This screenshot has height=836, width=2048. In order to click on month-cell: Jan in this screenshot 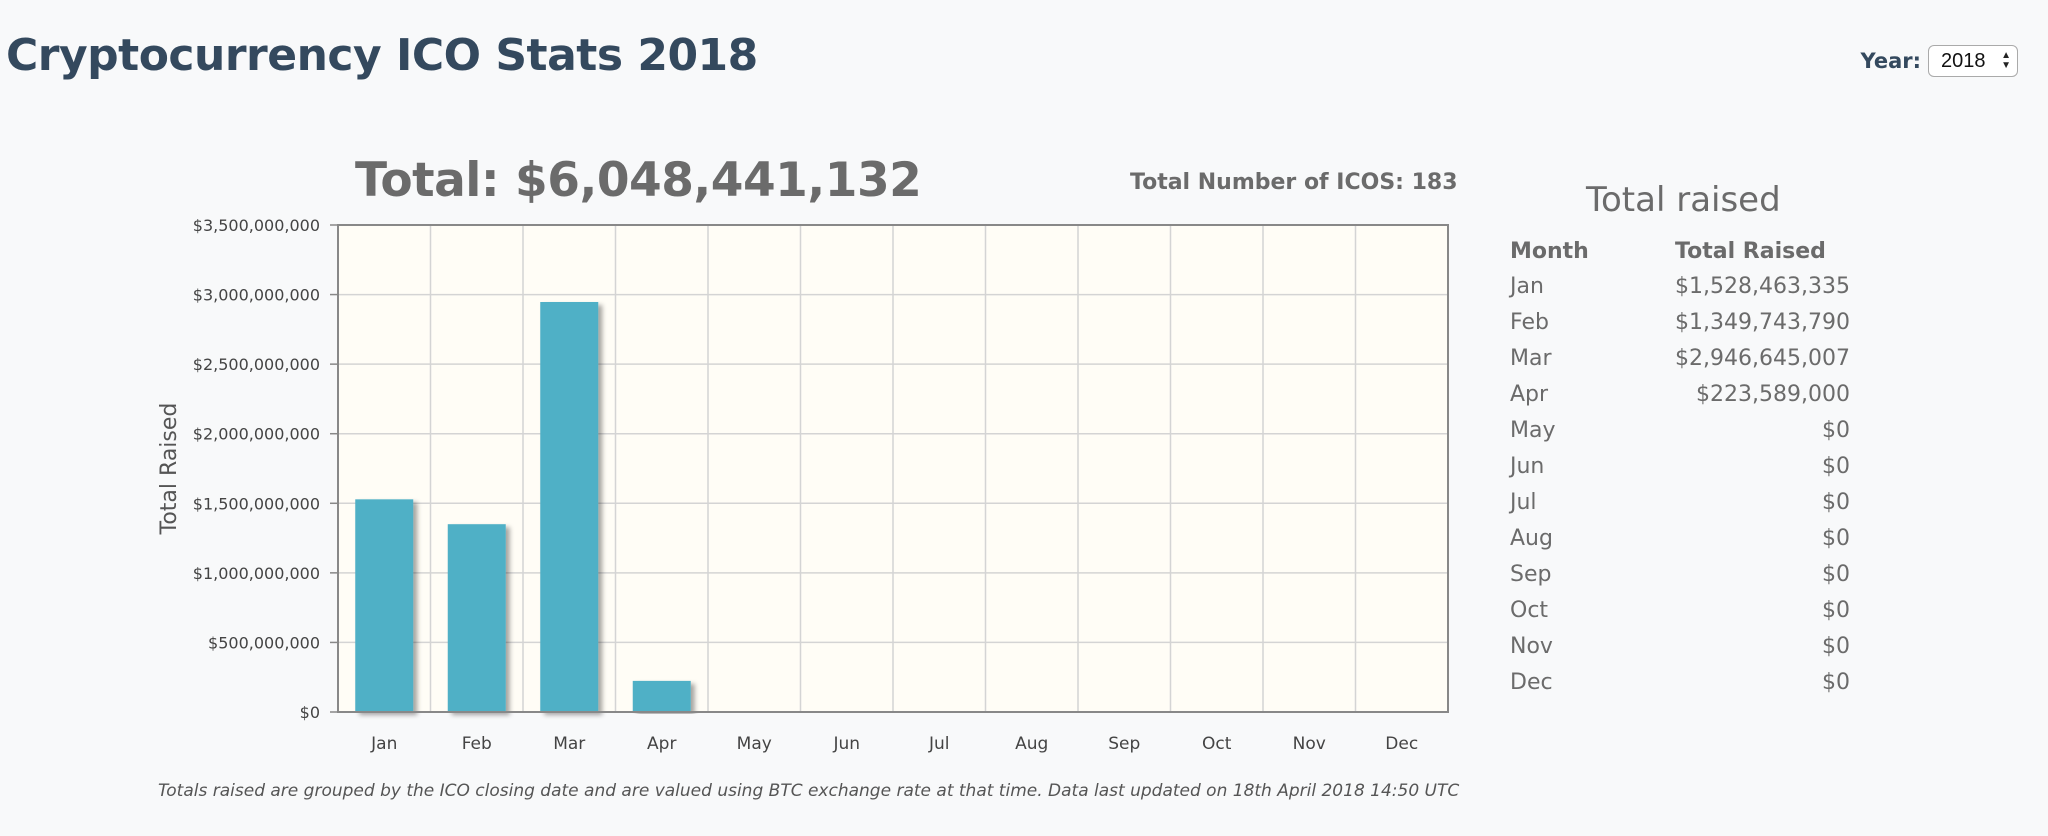, I will do `click(1527, 286)`.